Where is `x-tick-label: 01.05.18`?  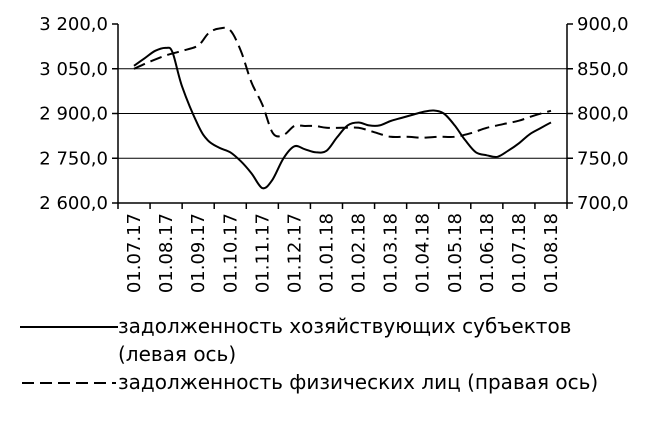
x-tick-label: 01.05.18 is located at coordinates (455, 253).